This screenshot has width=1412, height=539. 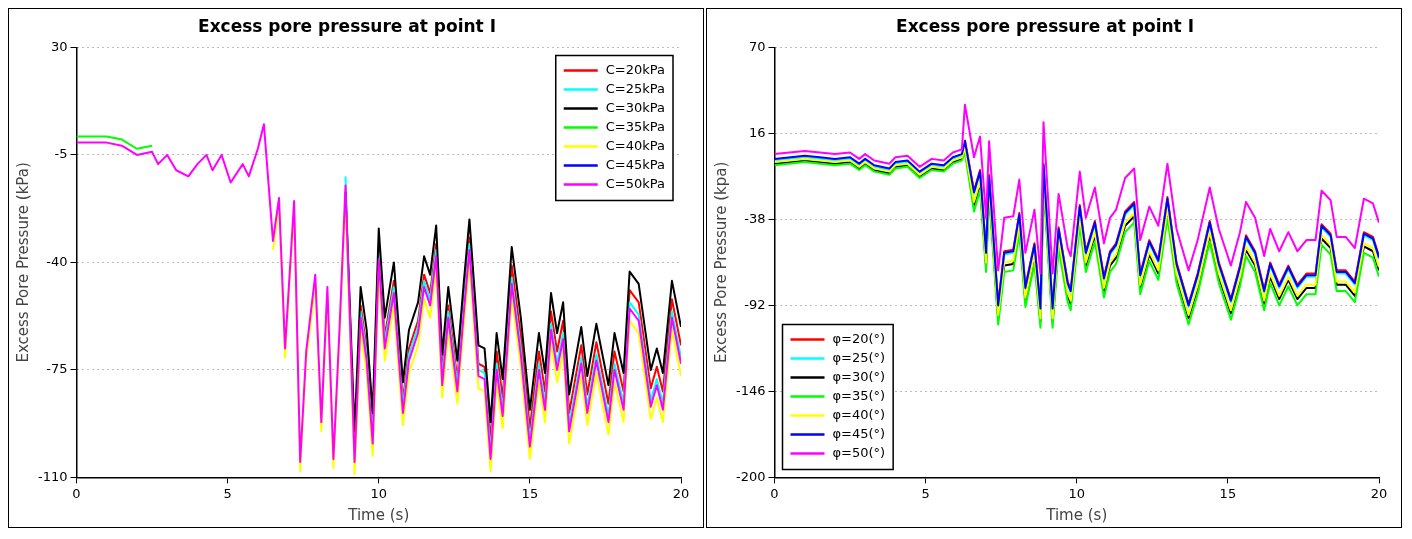 What do you see at coordinates (755, 304) in the screenshot?
I see `y-tick-label: -92` at bounding box center [755, 304].